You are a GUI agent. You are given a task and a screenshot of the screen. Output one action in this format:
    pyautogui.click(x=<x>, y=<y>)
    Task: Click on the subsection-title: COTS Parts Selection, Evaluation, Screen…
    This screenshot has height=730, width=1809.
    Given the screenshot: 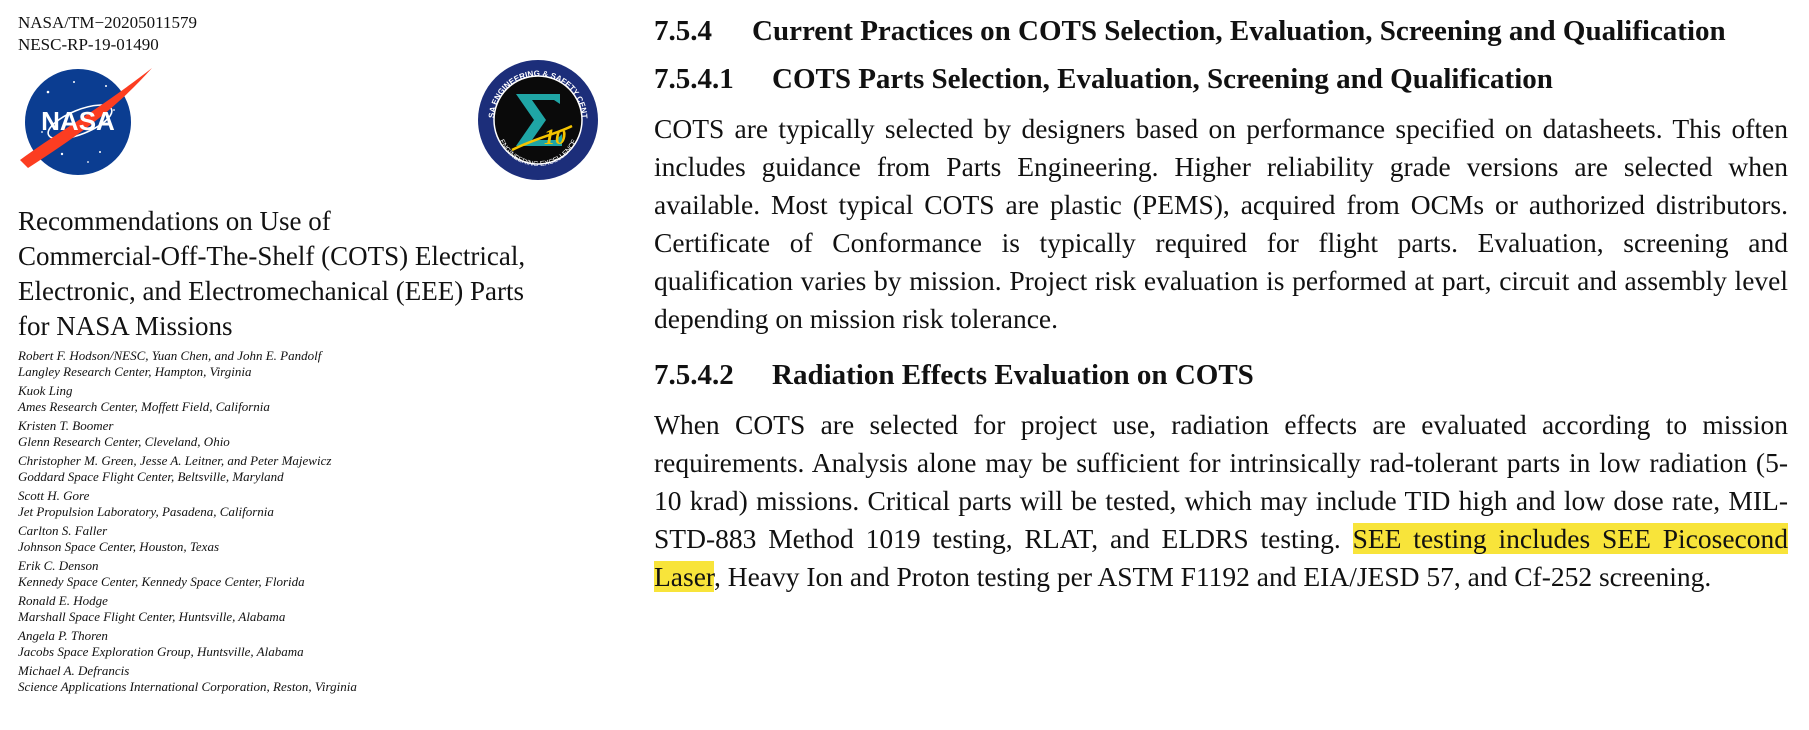 What is the action you would take?
    pyautogui.click(x=1162, y=79)
    